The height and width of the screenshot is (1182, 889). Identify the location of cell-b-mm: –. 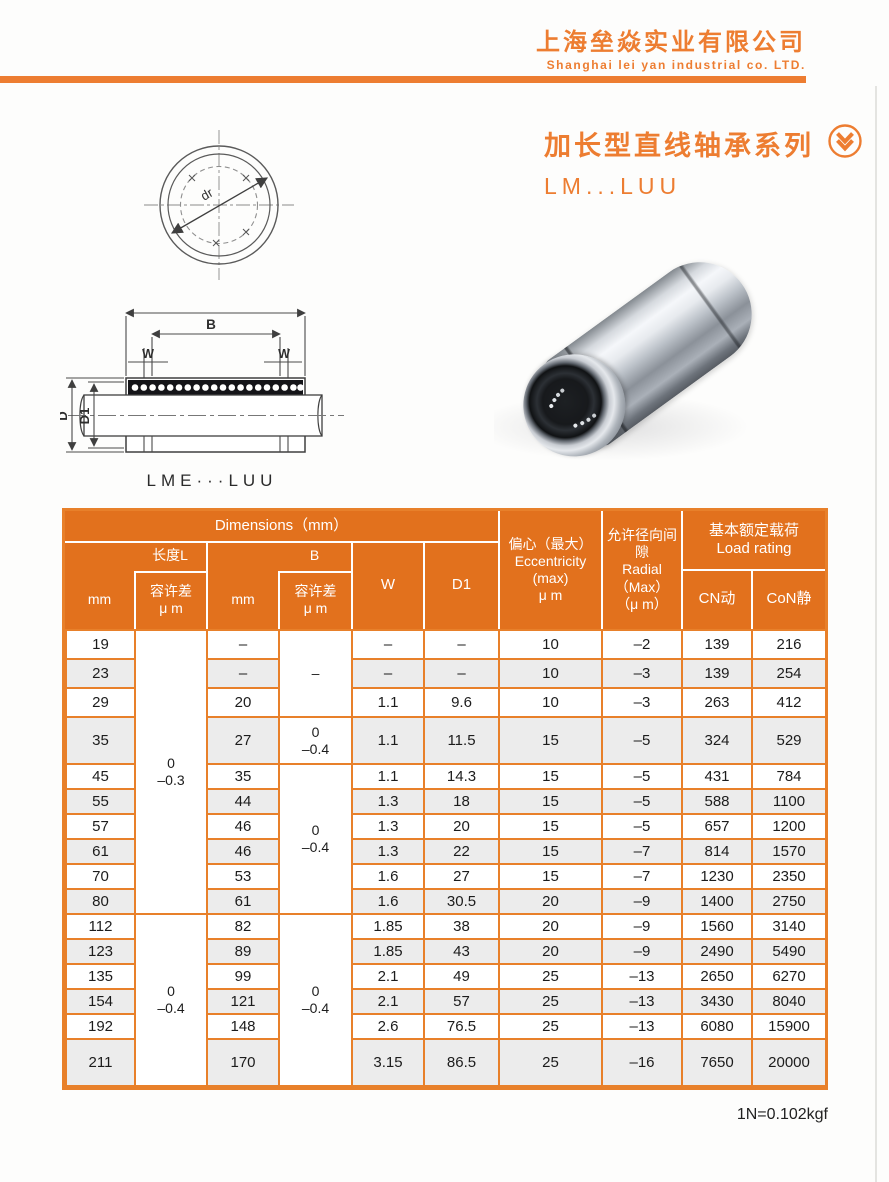
(243, 673).